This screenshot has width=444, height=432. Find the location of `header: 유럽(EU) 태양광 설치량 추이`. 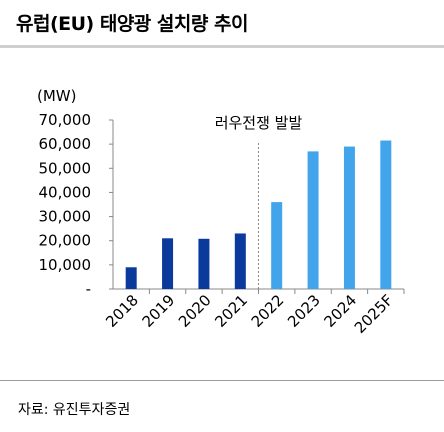

header: 유럽(EU) 태양광 설치량 추이 is located at coordinates (222, 23).